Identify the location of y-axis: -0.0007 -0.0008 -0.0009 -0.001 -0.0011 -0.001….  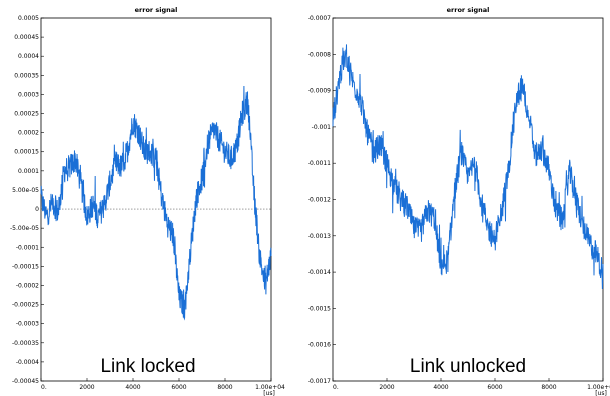
(322, 200).